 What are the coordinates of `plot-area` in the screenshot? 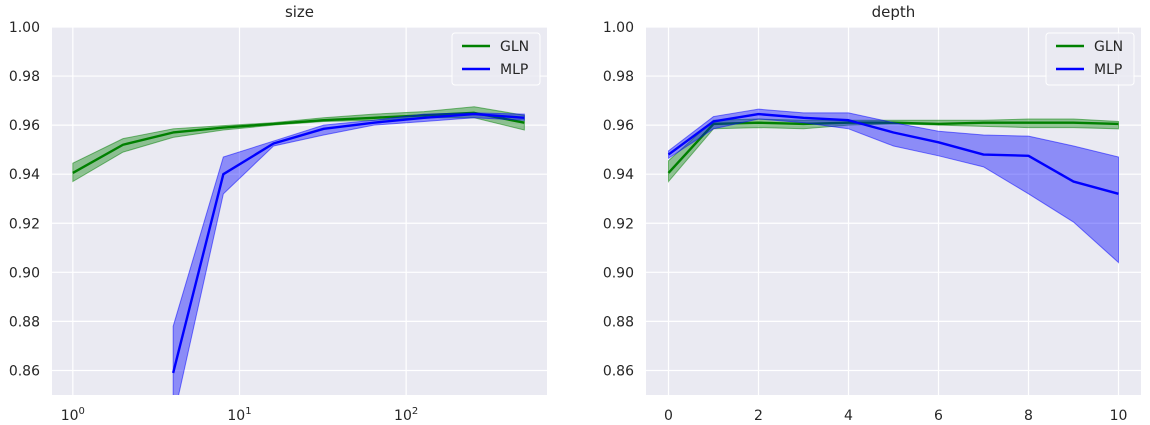 It's located at (893, 186).